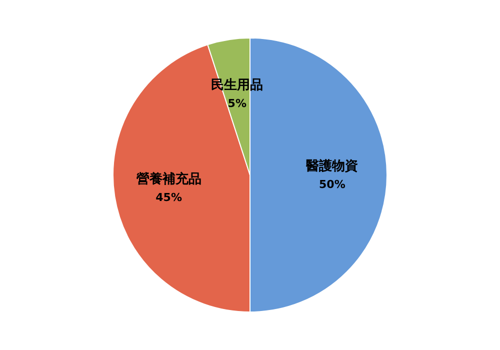 This screenshot has width=500, height=350. What do you see at coordinates (332, 166) in the screenshot?
I see `slice-label: 醫護物資` at bounding box center [332, 166].